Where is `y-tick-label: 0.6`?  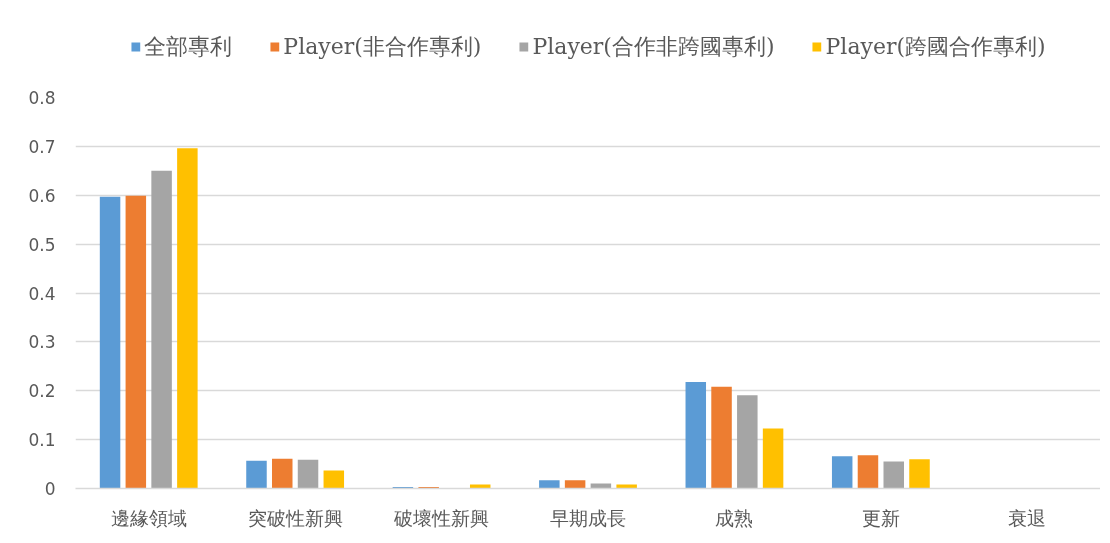
y-tick-label: 0.6 is located at coordinates (42, 195).